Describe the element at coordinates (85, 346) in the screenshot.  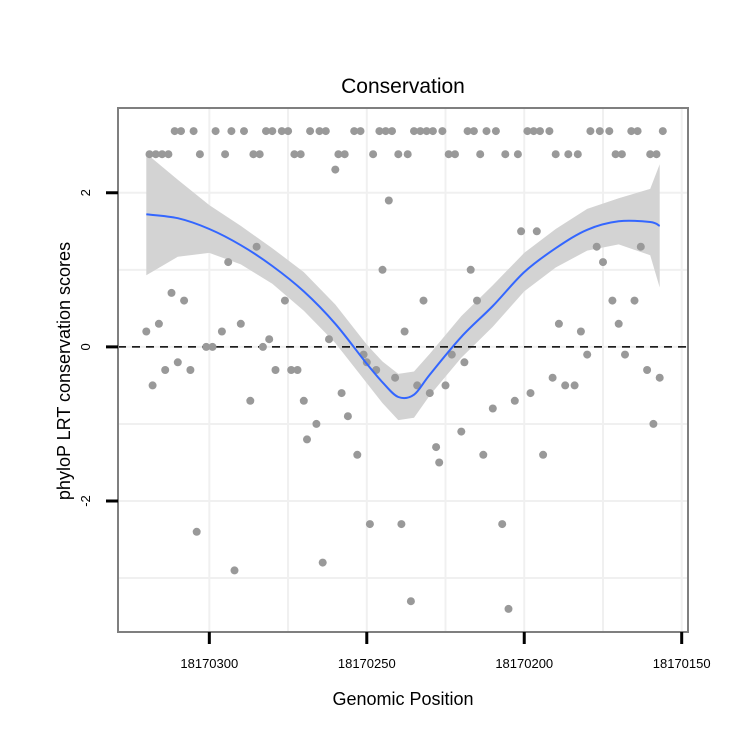
I see `y-tick-label: 0` at that location.